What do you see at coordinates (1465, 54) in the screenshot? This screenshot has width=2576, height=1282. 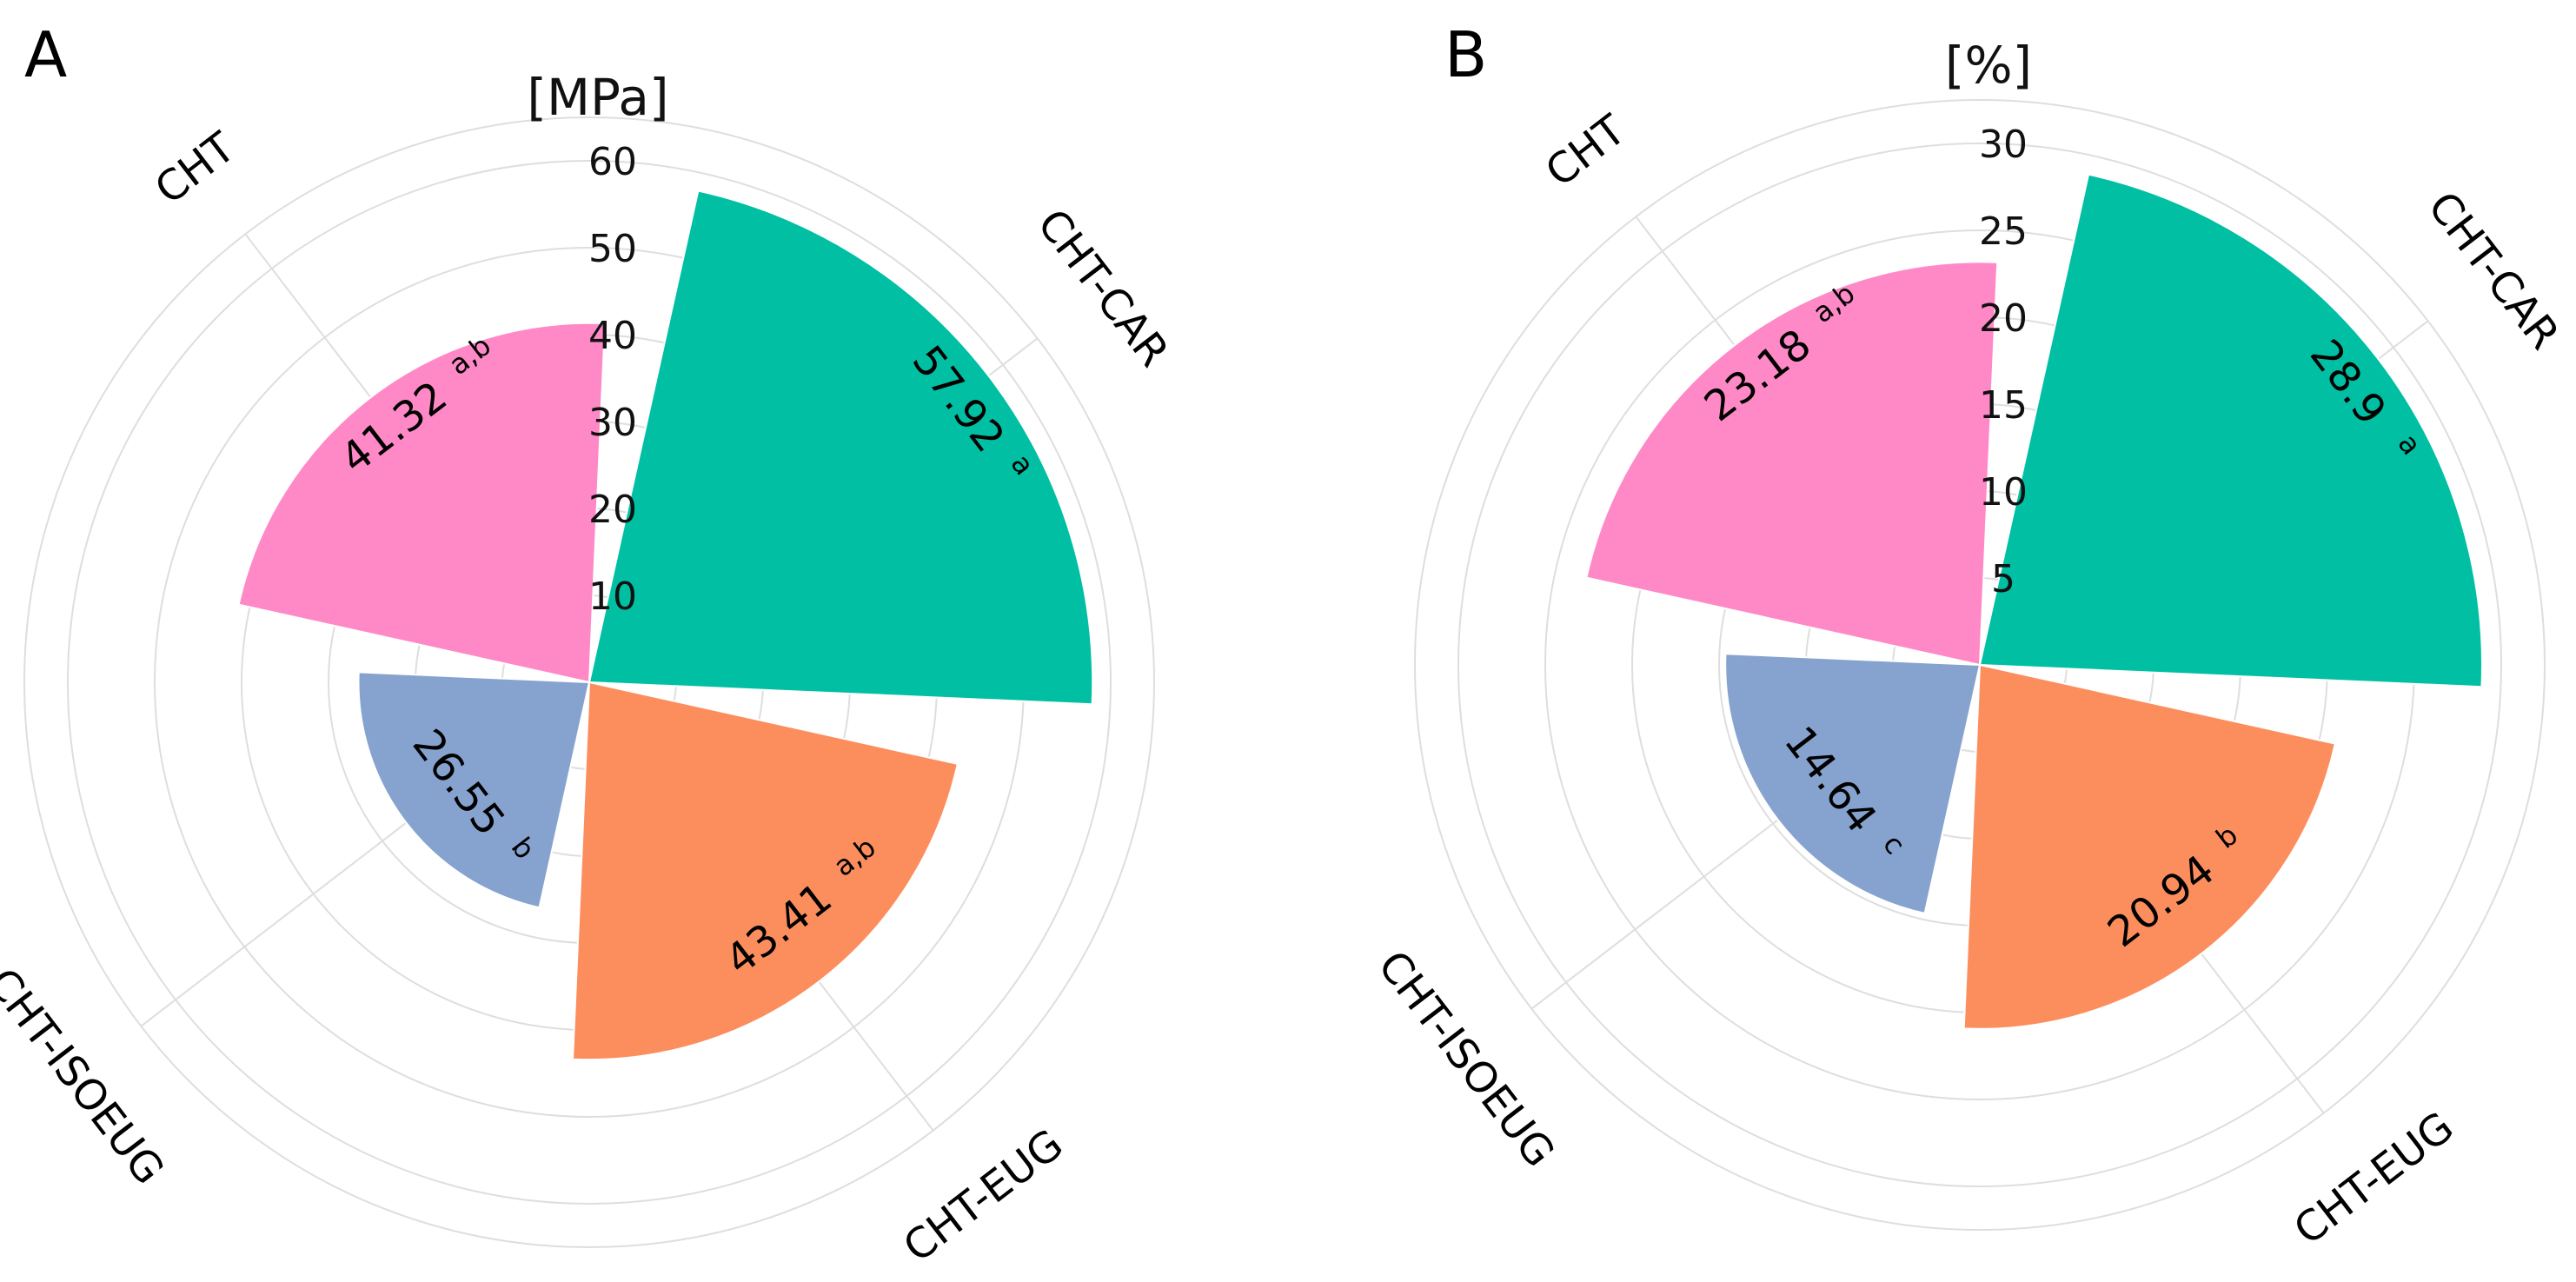 I see `panel-letter: B` at bounding box center [1465, 54].